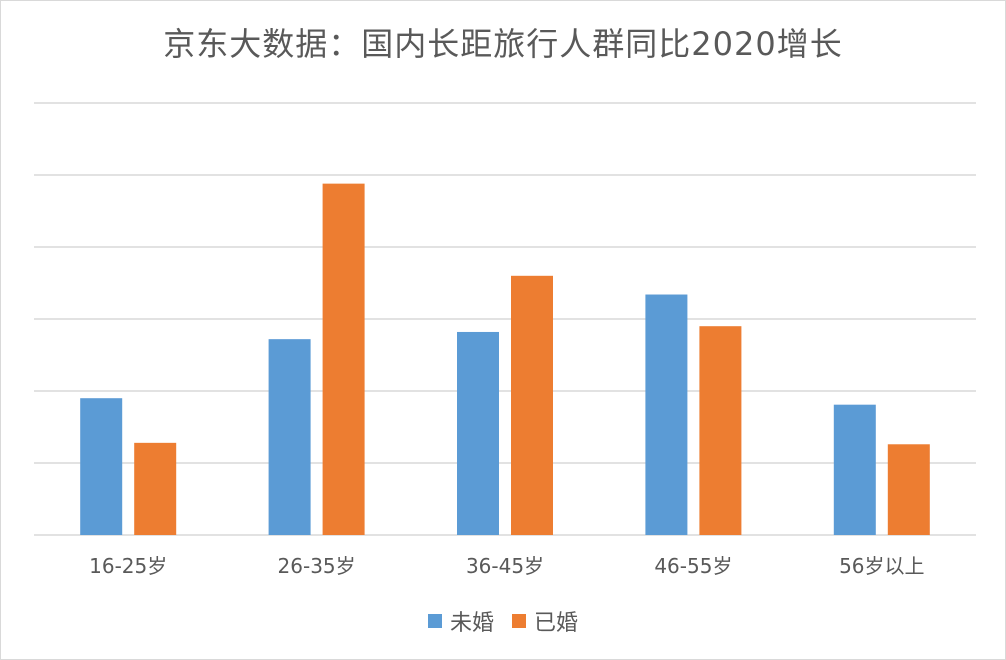 The height and width of the screenshot is (660, 1006). Describe the element at coordinates (556, 623) in the screenshot. I see `legend-label-series-2: 已婚` at that location.